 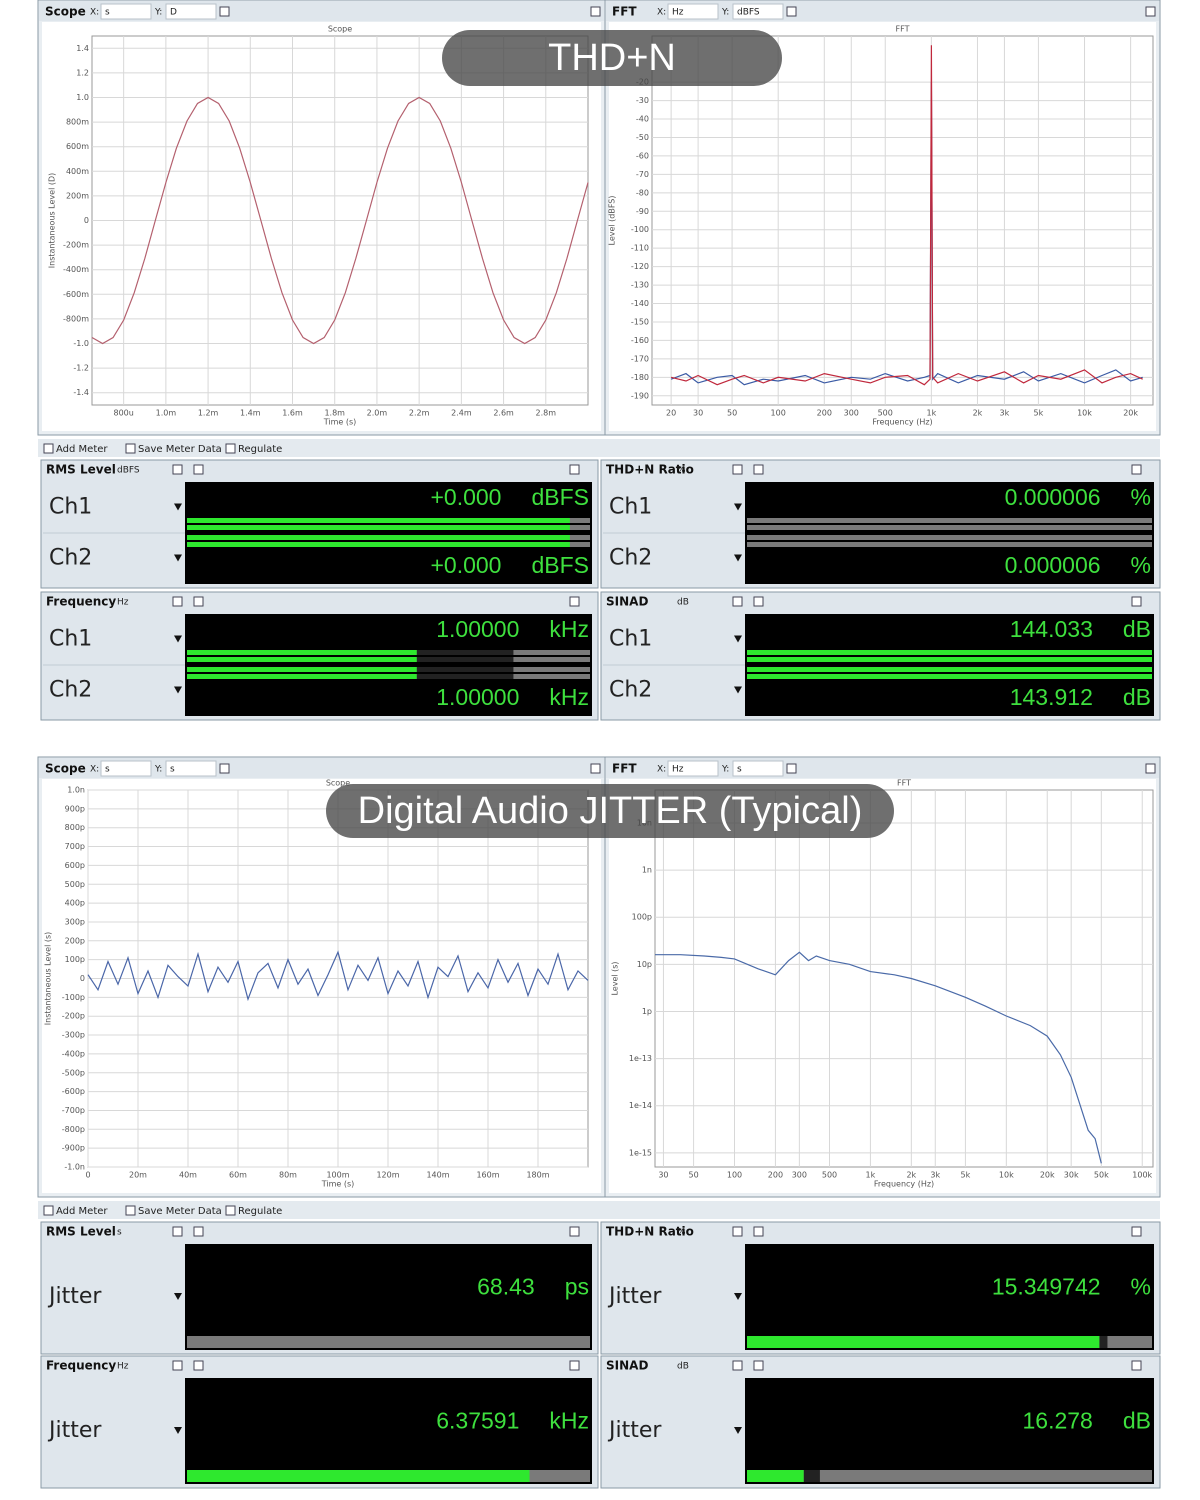 I want to click on meter-title: Frequency, so click(x=81, y=1366).